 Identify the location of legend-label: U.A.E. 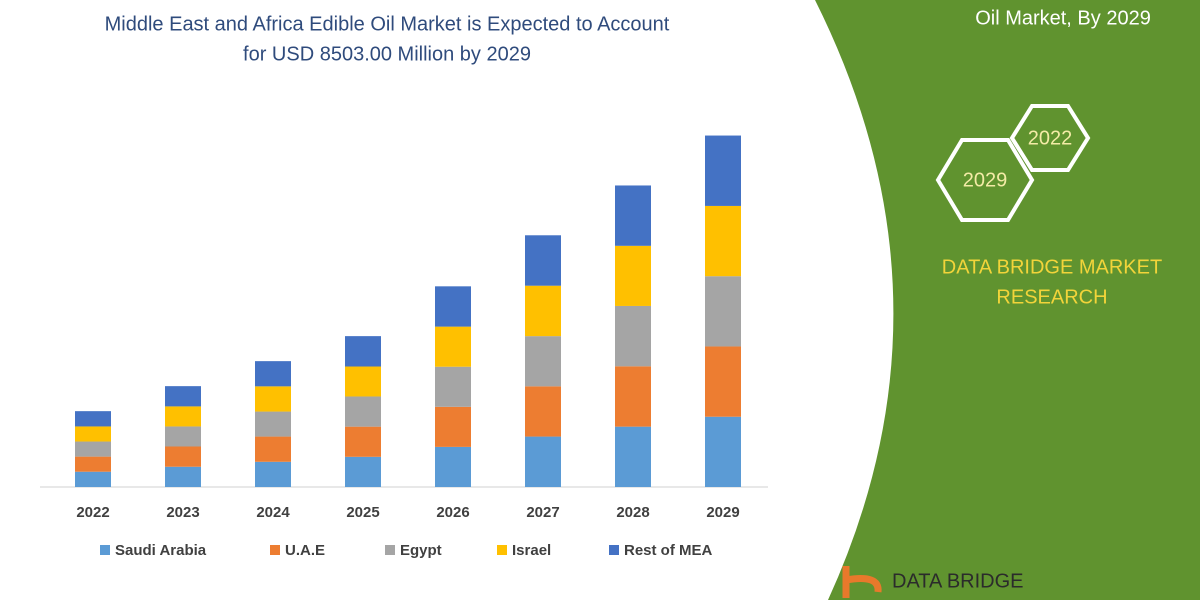
(305, 550).